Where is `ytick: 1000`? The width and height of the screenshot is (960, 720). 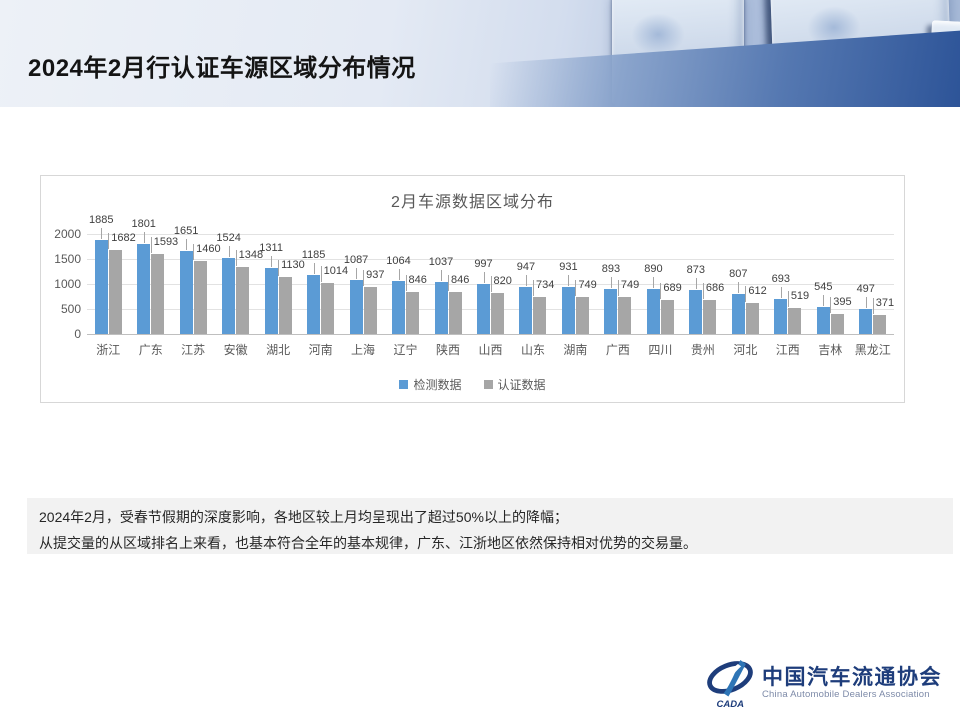
ytick: 1000 is located at coordinates (67, 284).